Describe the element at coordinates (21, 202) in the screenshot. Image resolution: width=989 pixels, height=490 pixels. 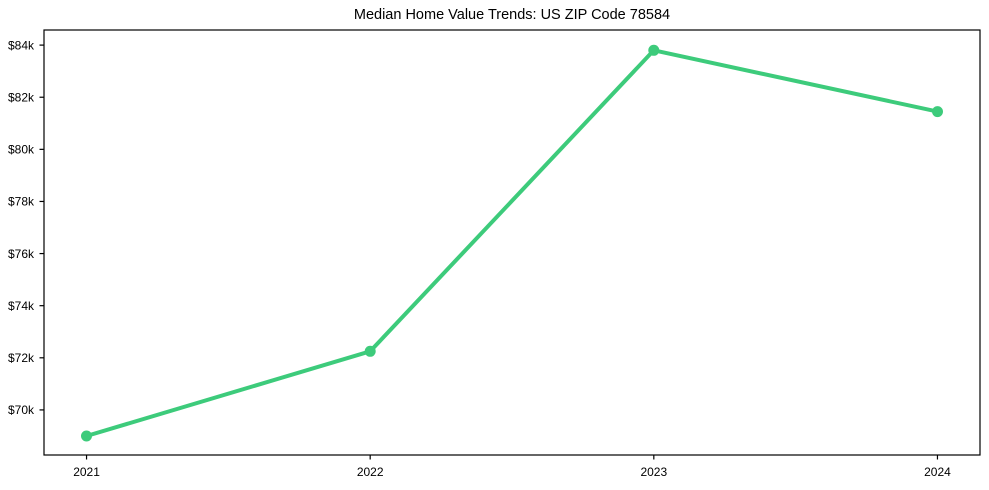
I see `y-tick-label: $78k` at that location.